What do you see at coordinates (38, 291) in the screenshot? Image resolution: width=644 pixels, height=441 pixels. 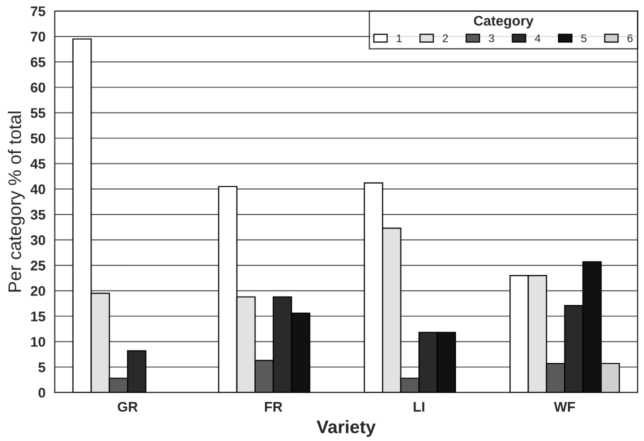 I see `y-tick-label: 20` at bounding box center [38, 291].